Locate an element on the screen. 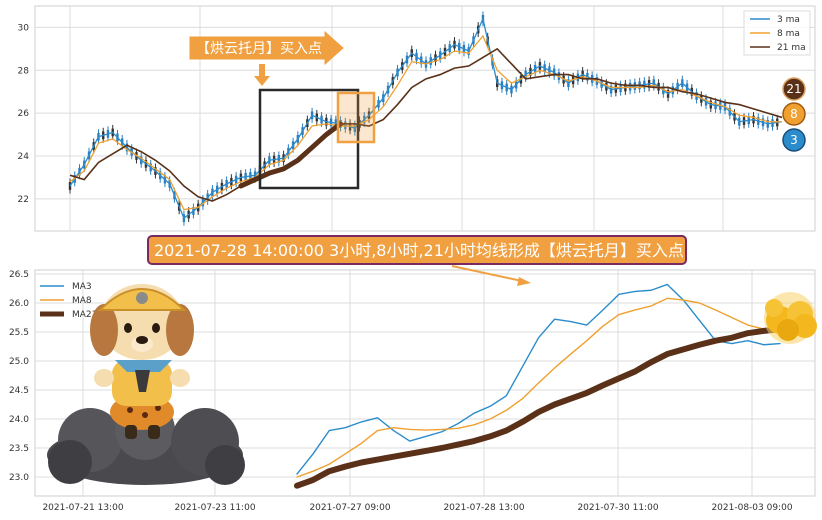 The width and height of the screenshot is (822, 520). top-legend: 3 ma 8 ma 21 ma is located at coordinates (777, 33).